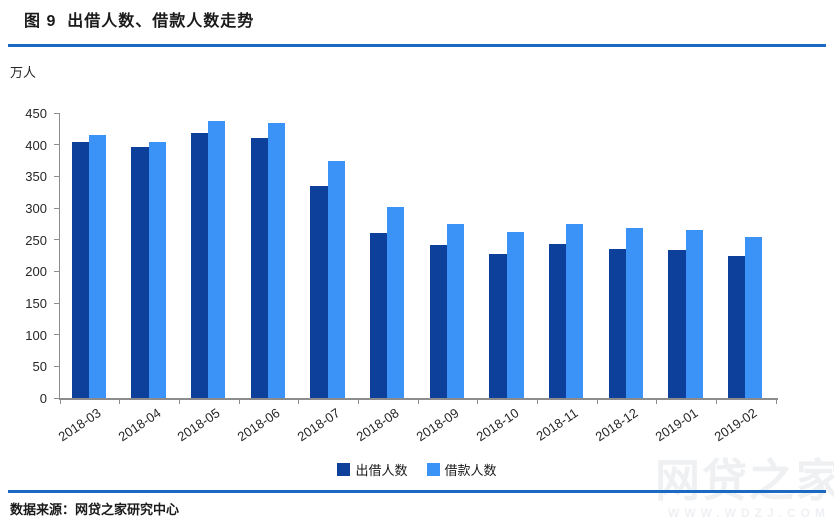  Describe the element at coordinates (319, 291) in the screenshot. I see `bar-出借人数-2018-07` at that location.